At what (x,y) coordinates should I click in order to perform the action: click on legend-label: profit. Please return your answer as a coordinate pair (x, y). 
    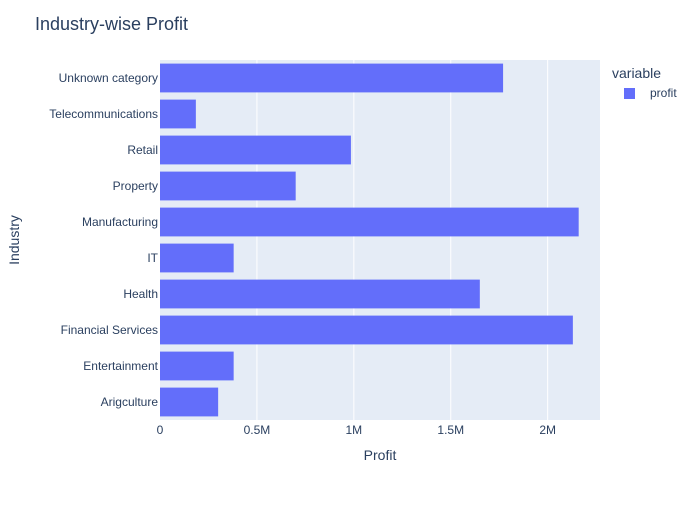
    Looking at the image, I should click on (663, 93).